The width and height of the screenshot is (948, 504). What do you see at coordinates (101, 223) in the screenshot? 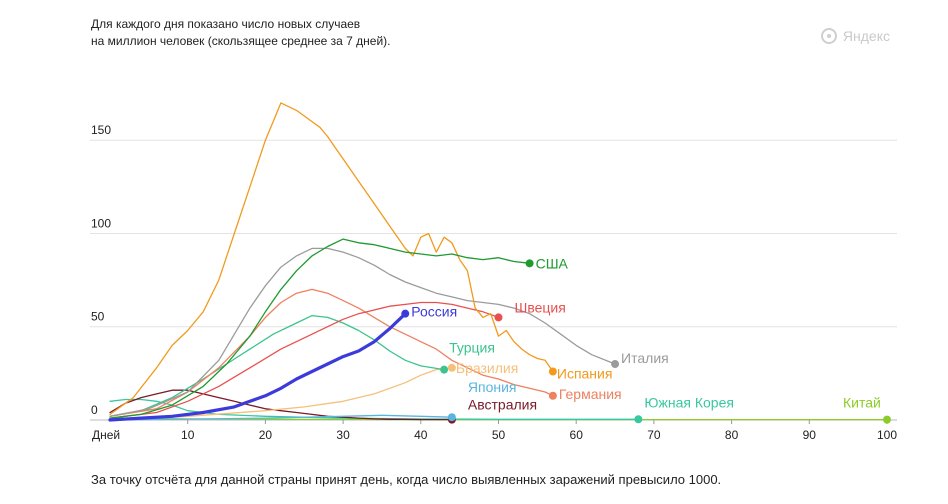
I see `y-tick-label: 100` at bounding box center [101, 223].